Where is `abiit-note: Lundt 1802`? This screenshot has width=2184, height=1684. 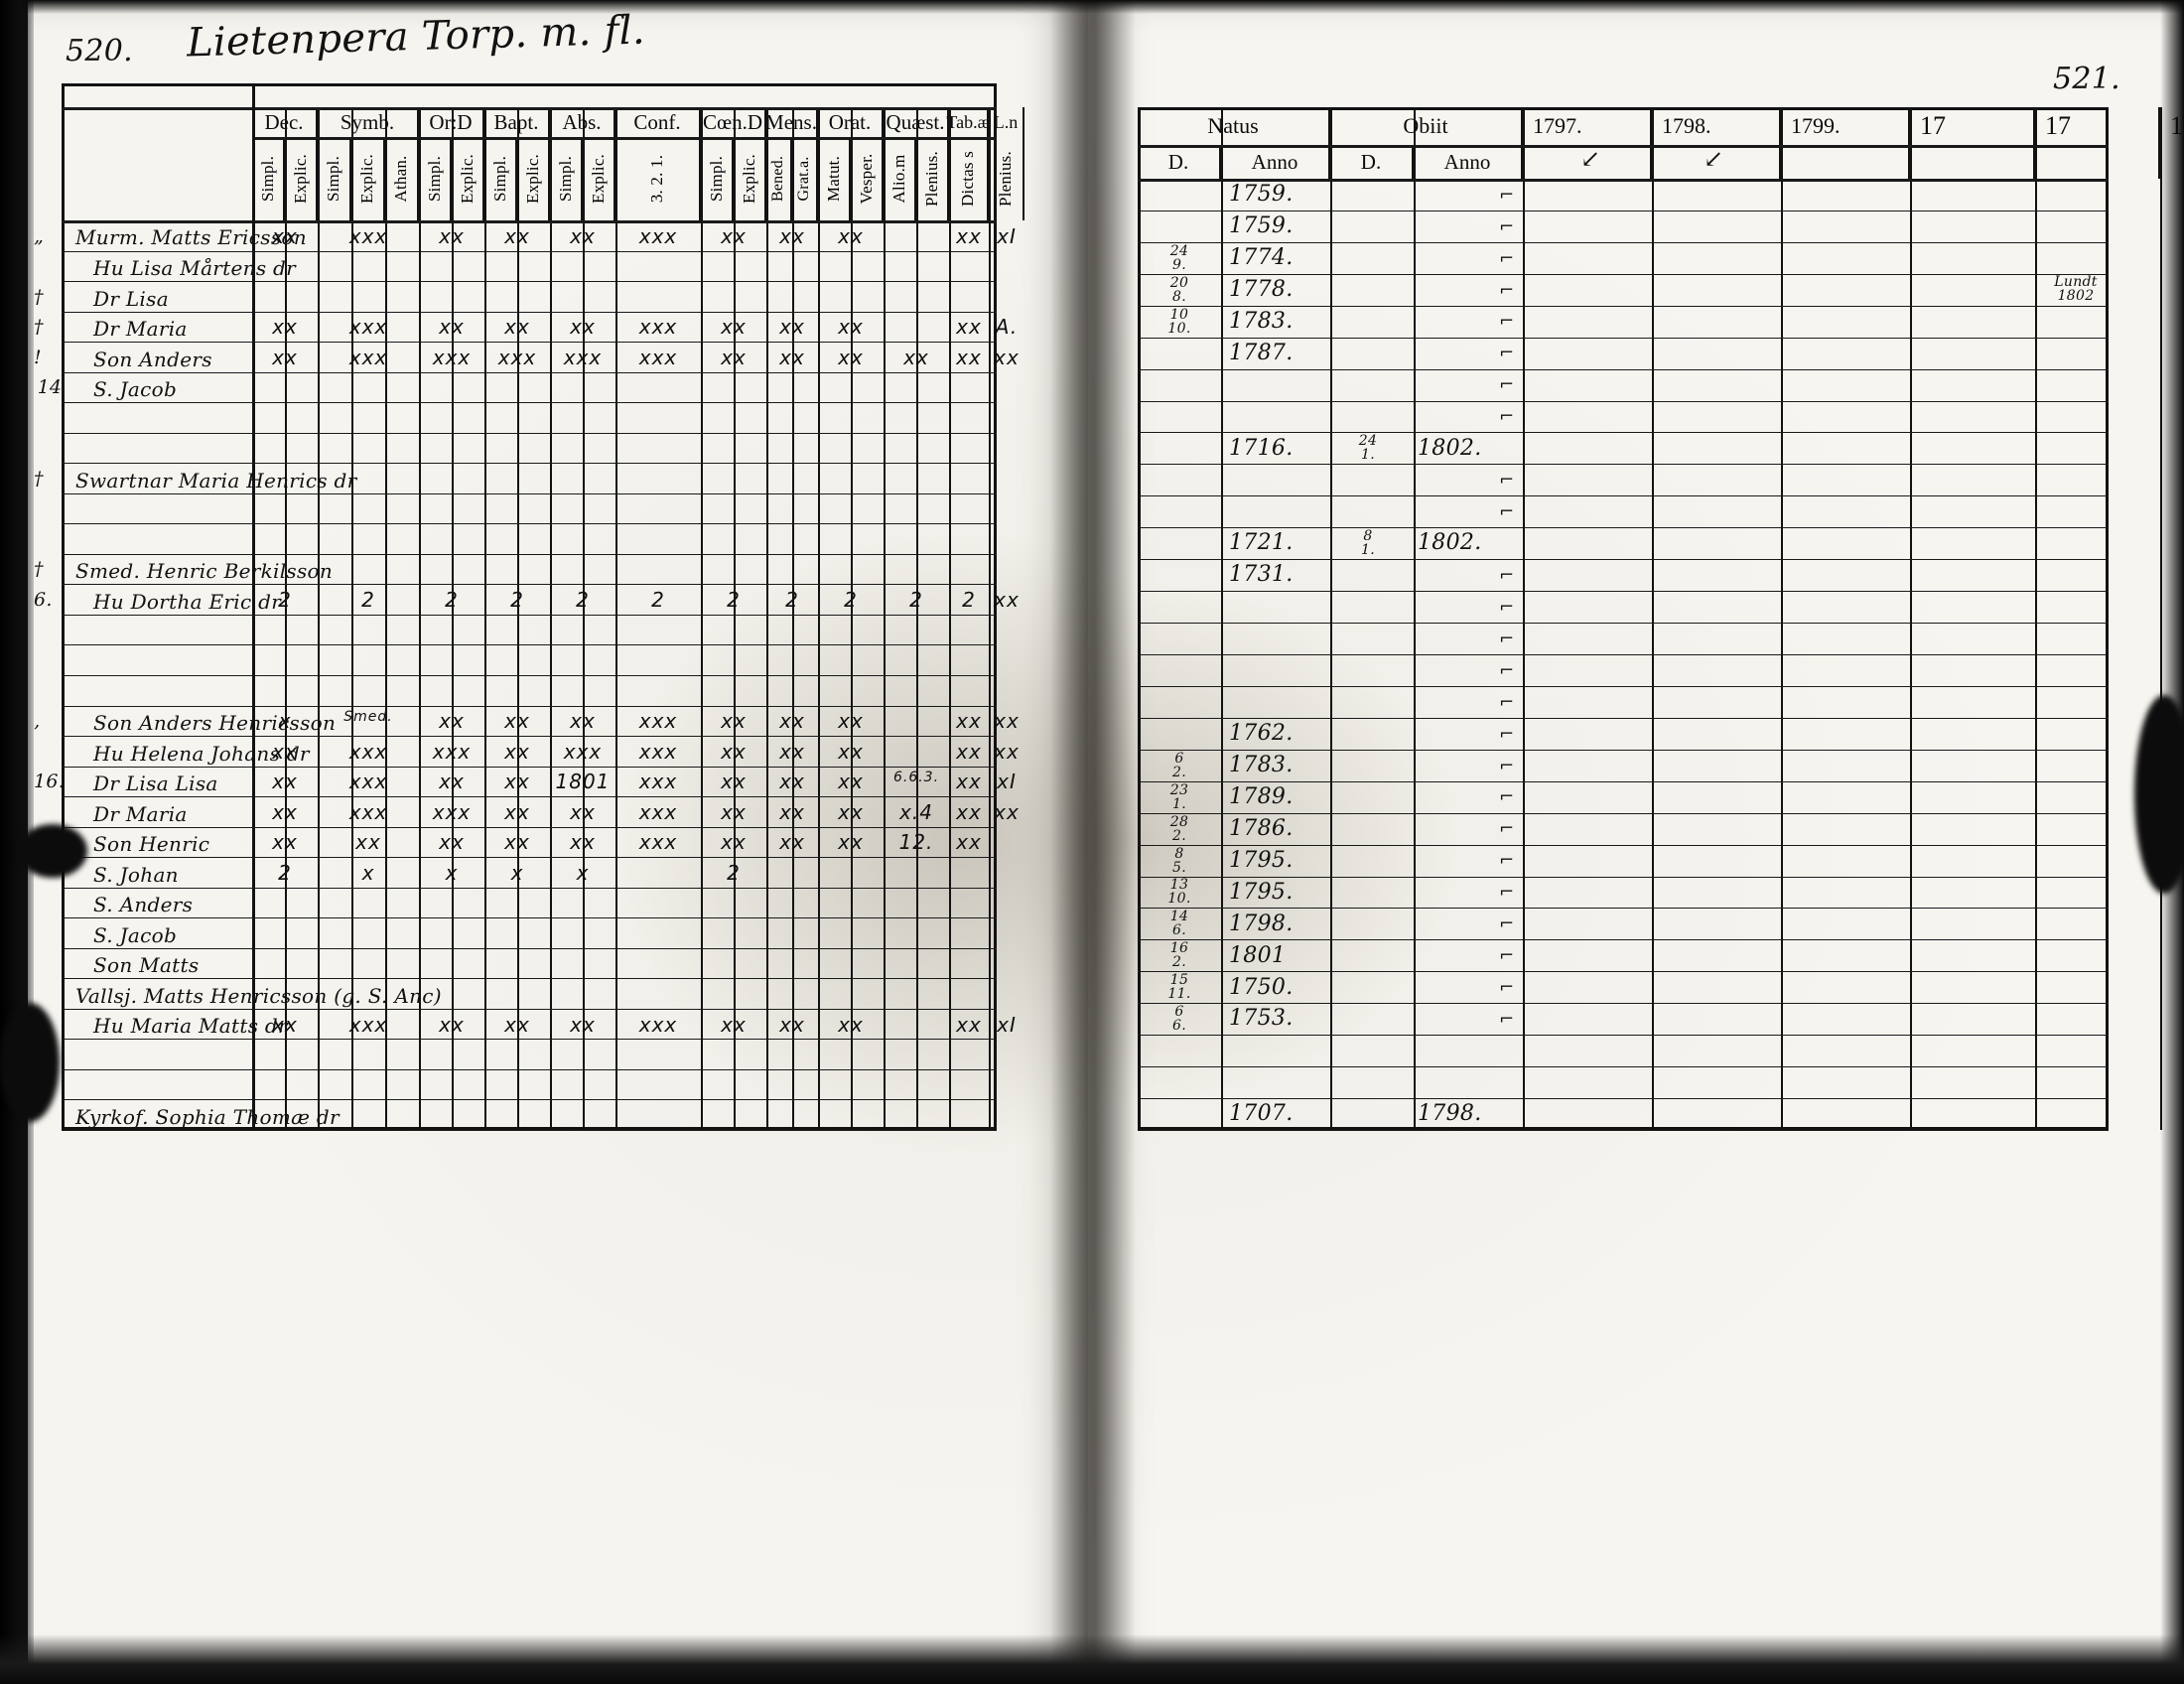 abiit-note: Lundt 1802 is located at coordinates (2076, 289).